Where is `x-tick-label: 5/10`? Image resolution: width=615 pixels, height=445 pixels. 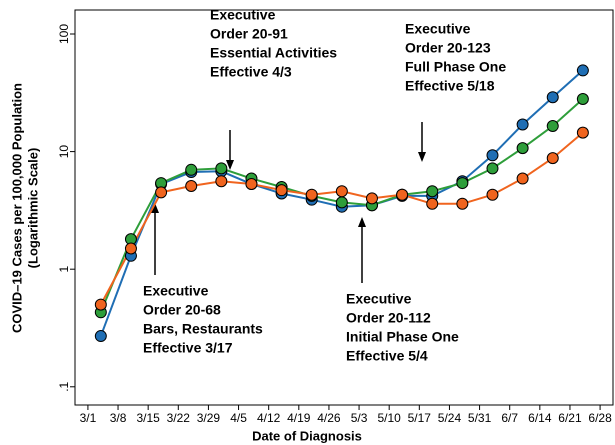 x-tick-label: 5/10 is located at coordinates (390, 418).